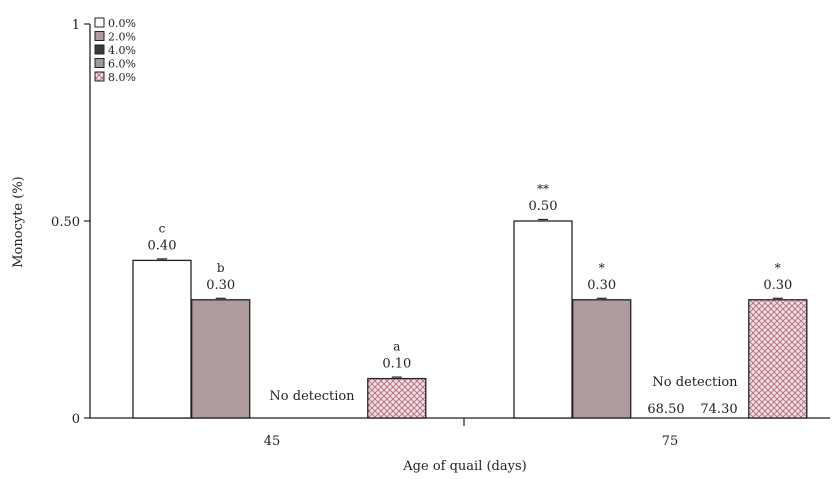 The height and width of the screenshot is (479, 839). Describe the element at coordinates (162, 245) in the screenshot. I see `value-label-00pct-45: 0.40` at that location.